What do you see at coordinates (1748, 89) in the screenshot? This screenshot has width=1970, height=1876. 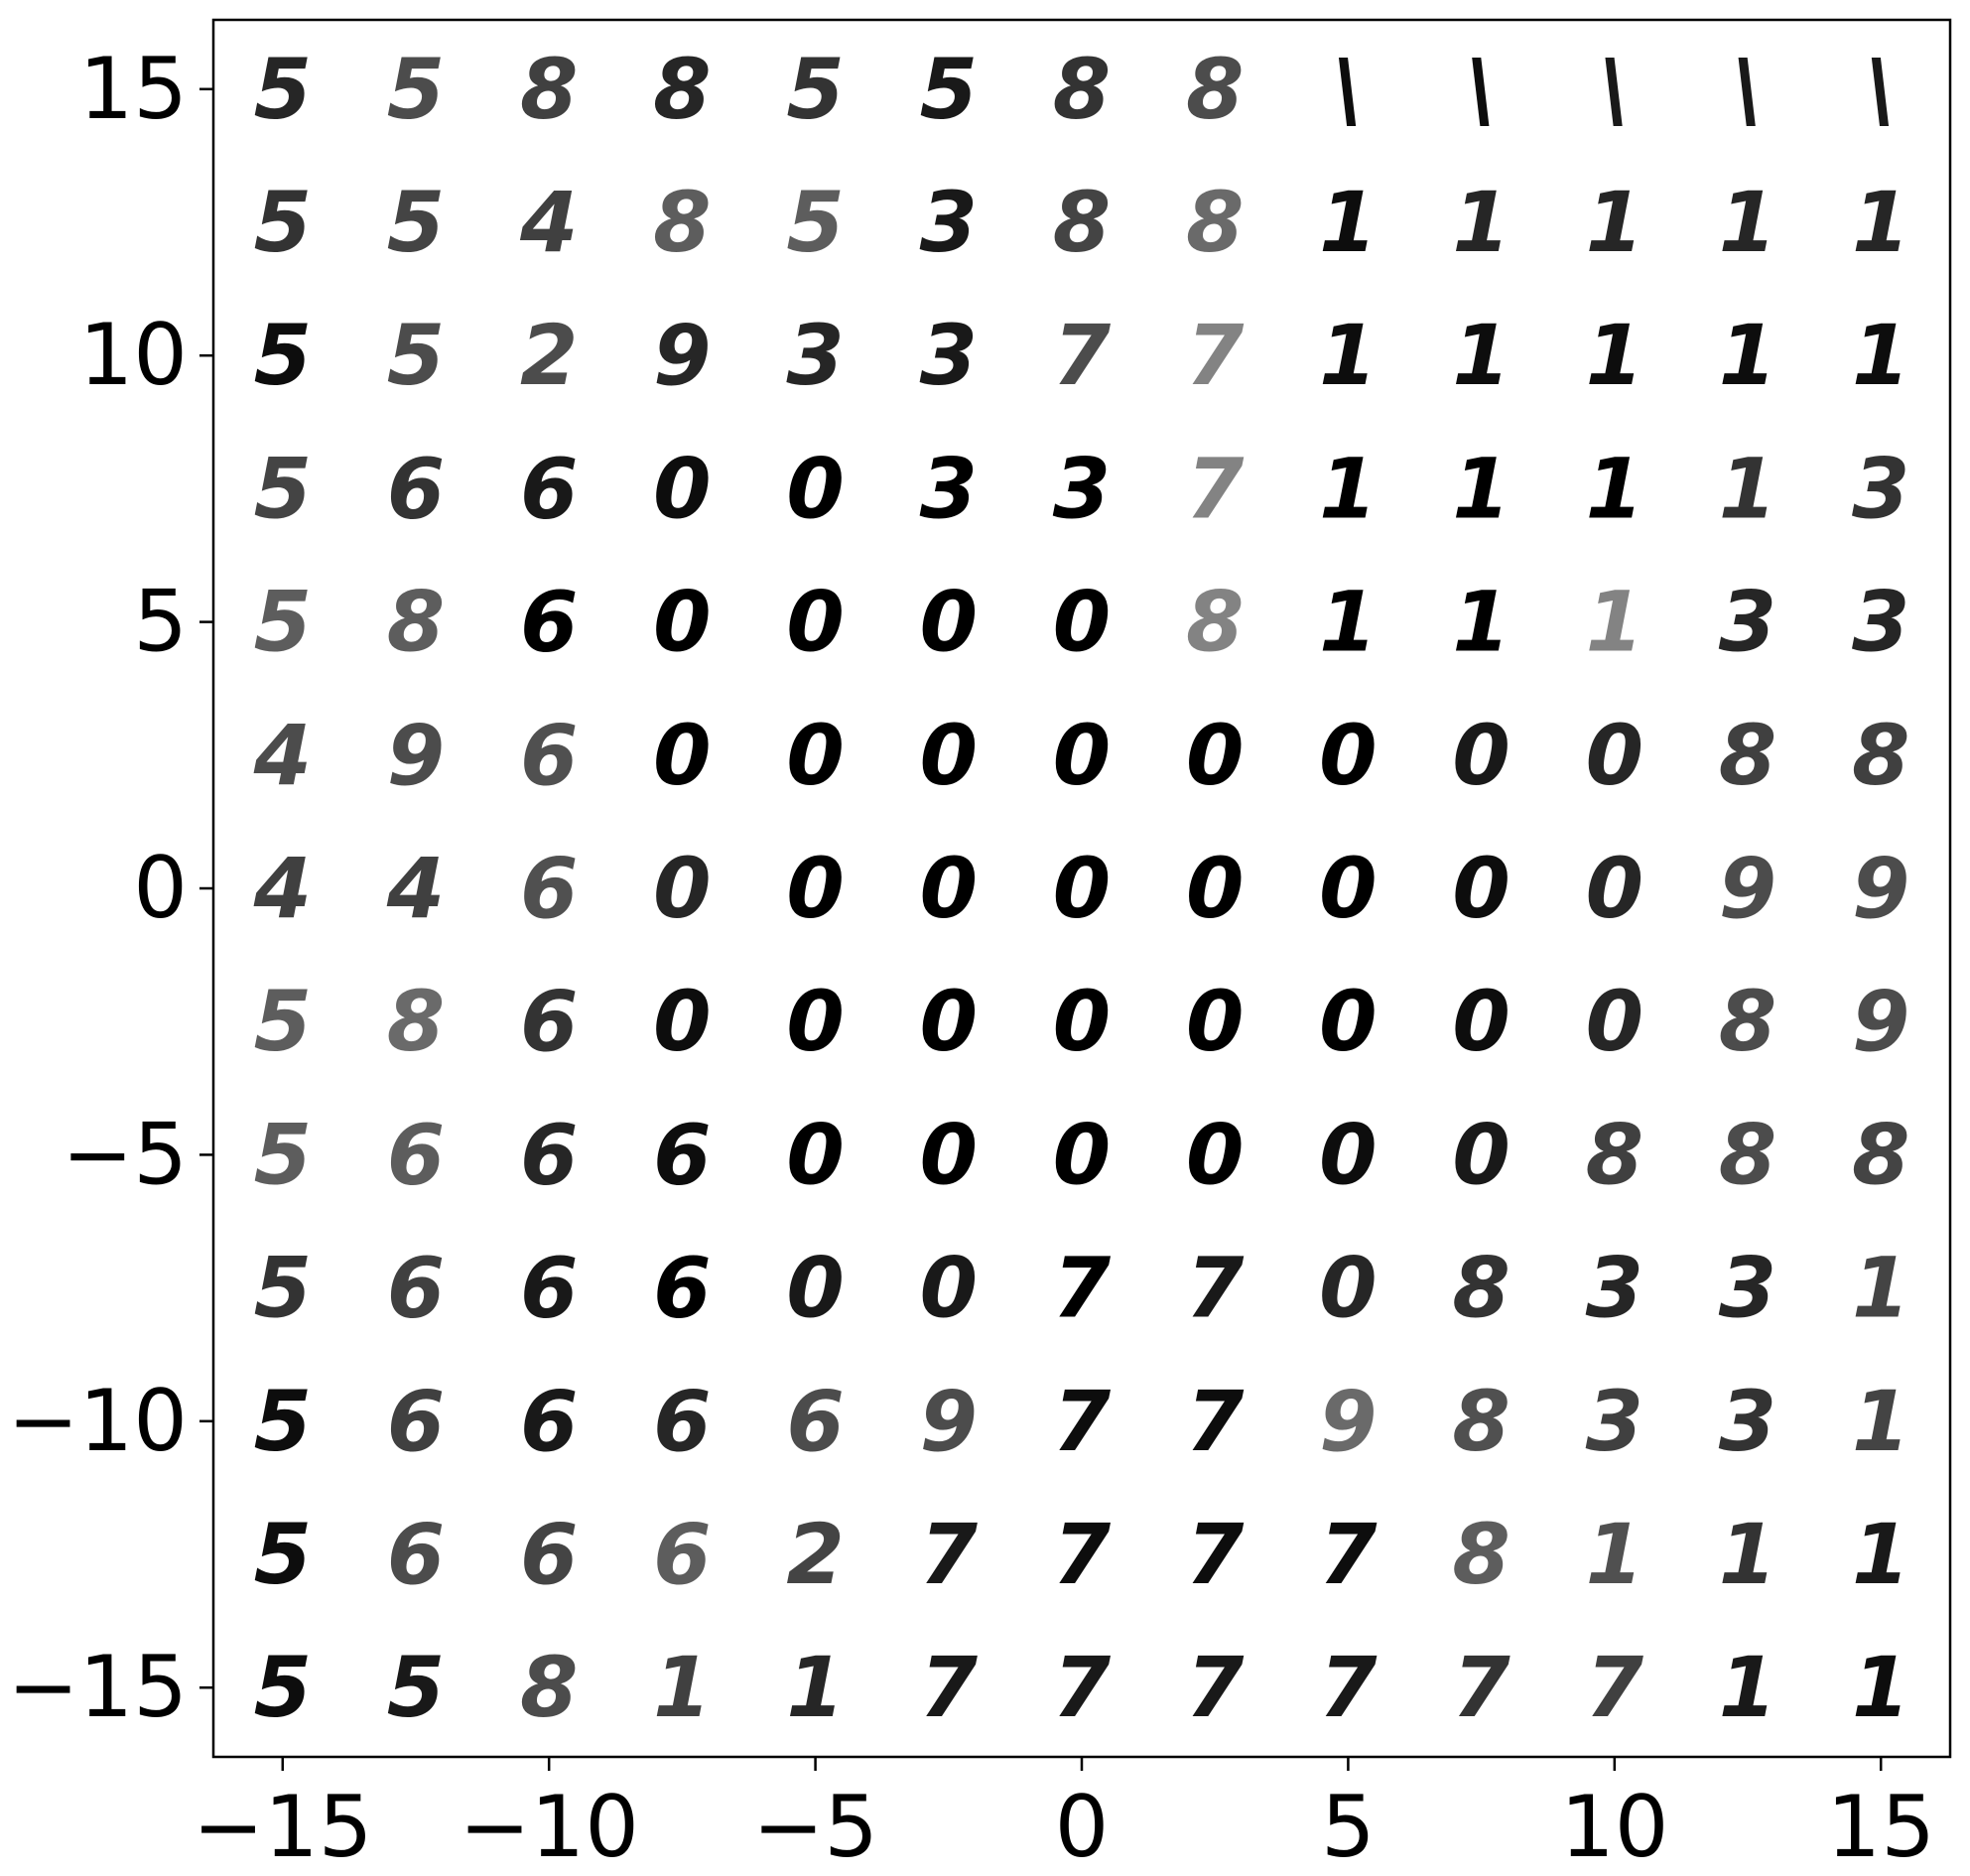 I see `digit-sample-glyph: \` at bounding box center [1748, 89].